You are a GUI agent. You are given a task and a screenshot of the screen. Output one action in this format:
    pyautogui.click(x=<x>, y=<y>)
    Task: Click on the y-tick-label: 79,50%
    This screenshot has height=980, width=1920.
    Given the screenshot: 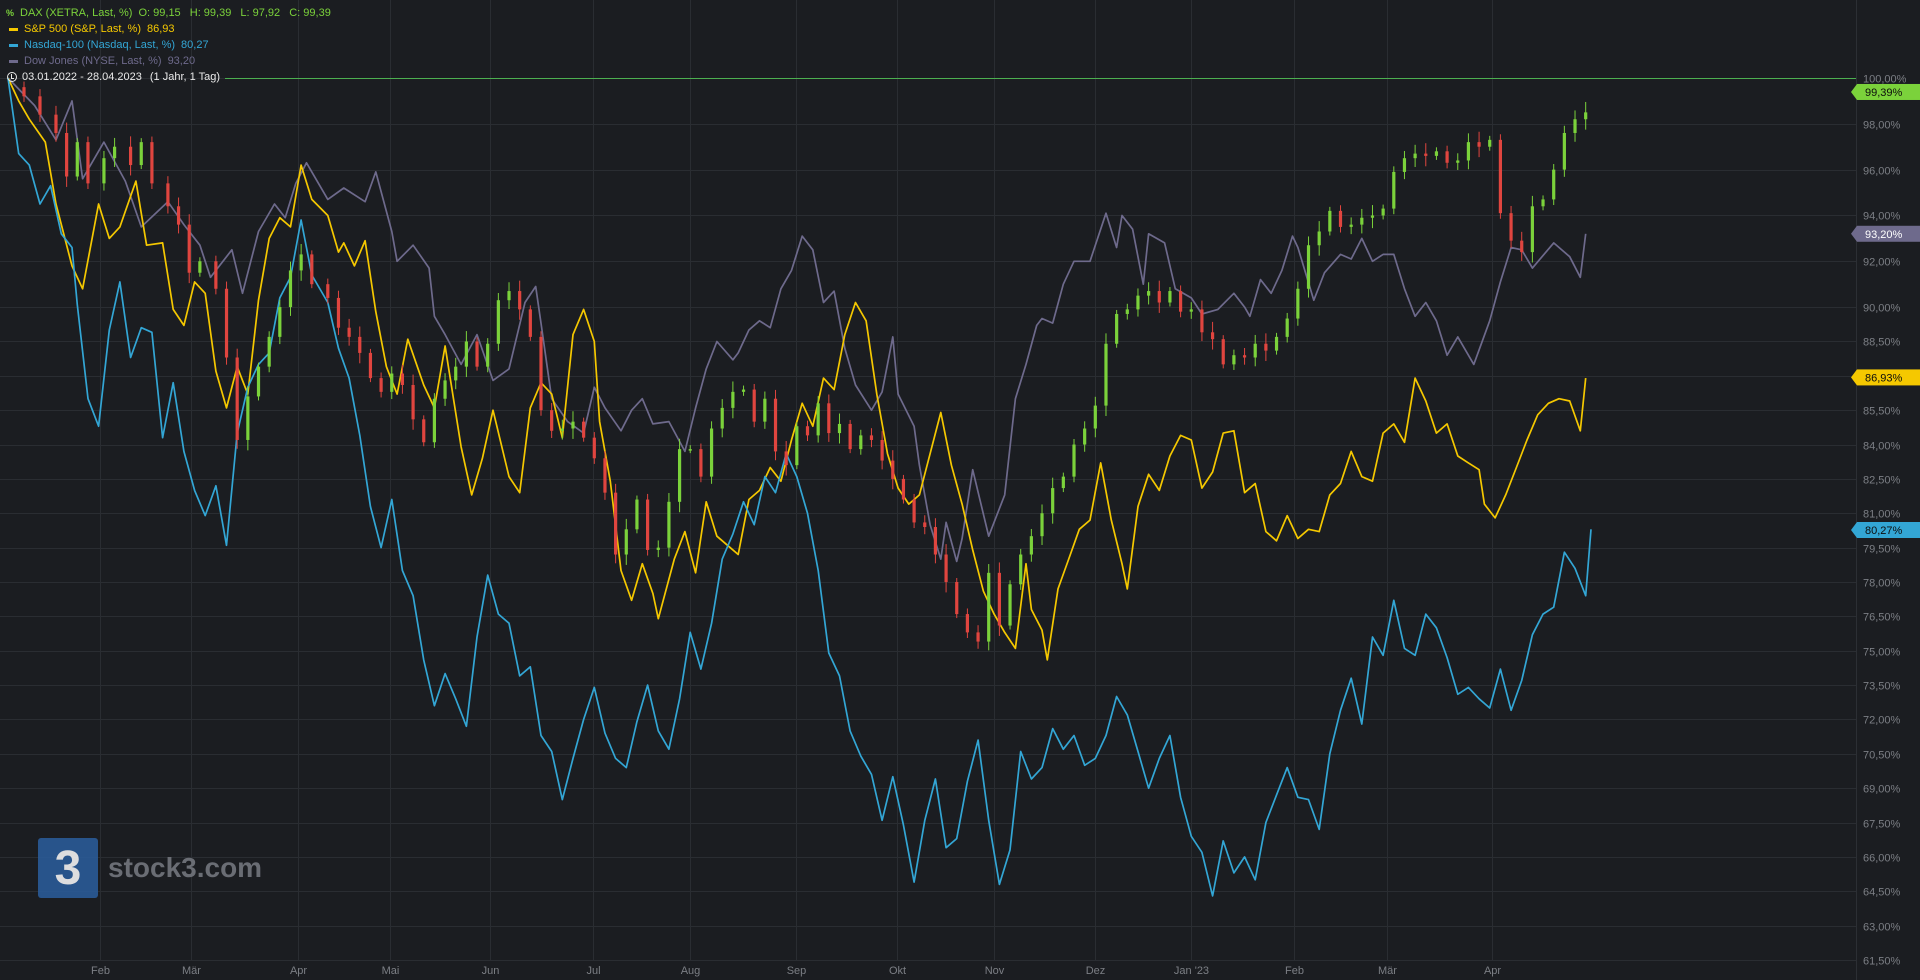 What is the action you would take?
    pyautogui.click(x=1882, y=550)
    